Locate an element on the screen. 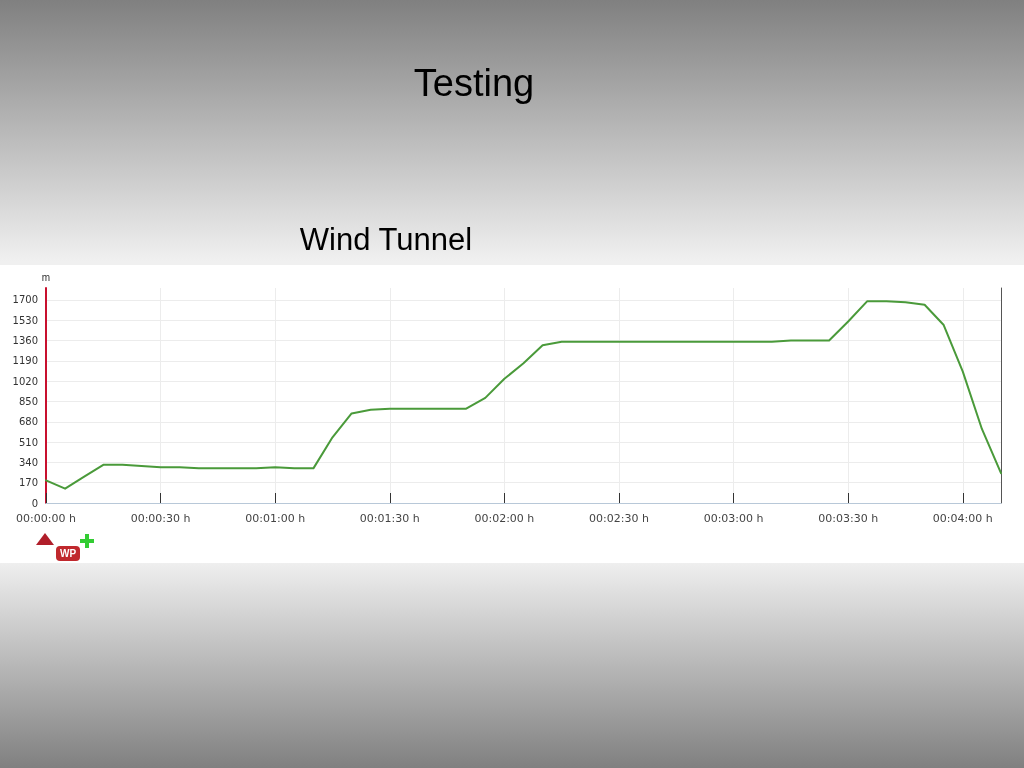 Image resolution: width=1024 pixels, height=768 pixels. y-tick-label: 1530 is located at coordinates (25, 320).